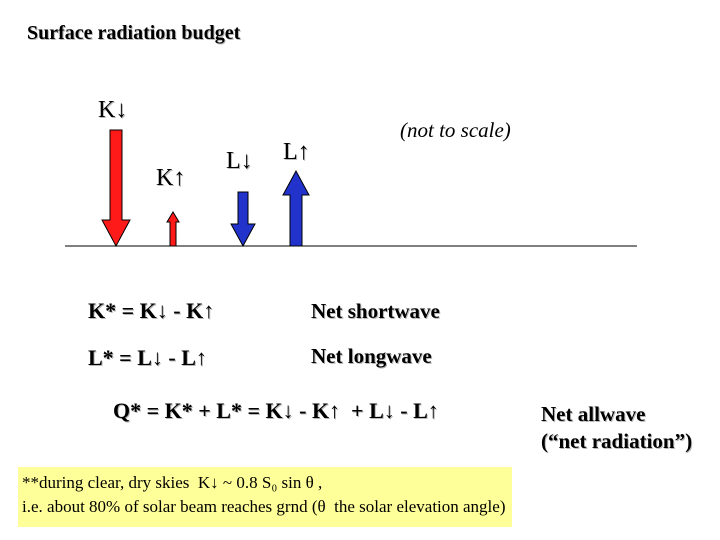  Describe the element at coordinates (375, 311) in the screenshot. I see `k-star-description: Net shortwave` at that location.